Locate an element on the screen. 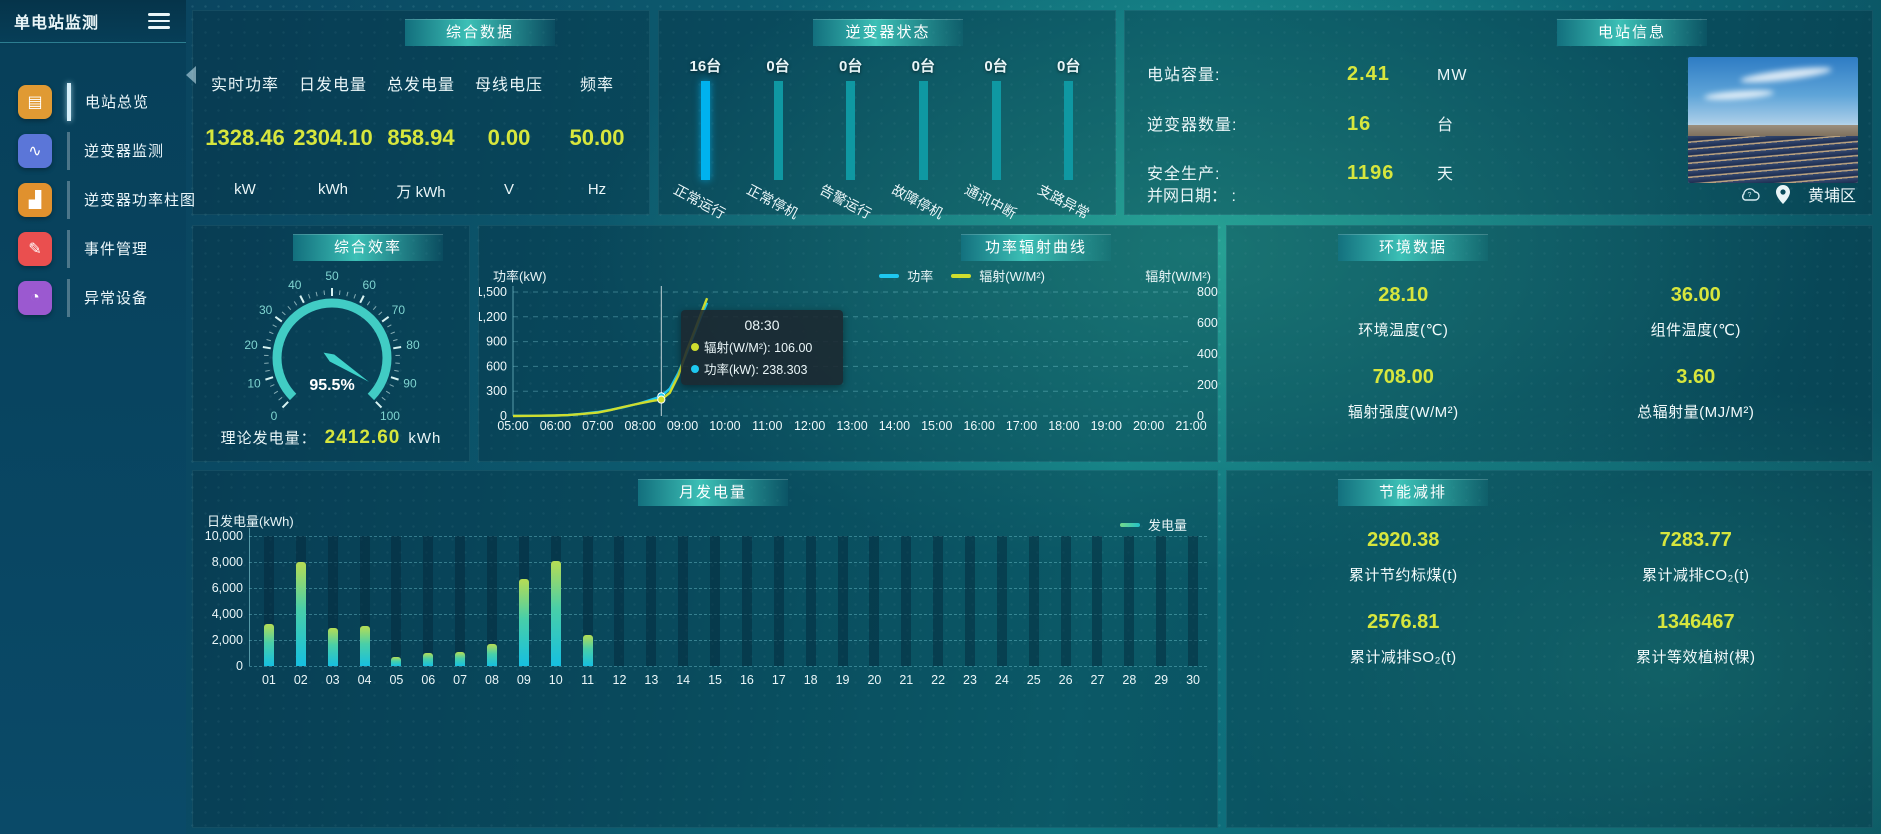  panel-title: 功率辐射曲线 is located at coordinates (1036, 247).